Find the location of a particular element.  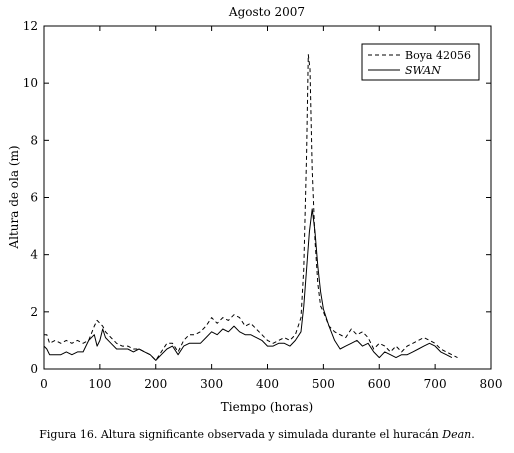

x-tick-label: 800 is located at coordinates (491, 384).